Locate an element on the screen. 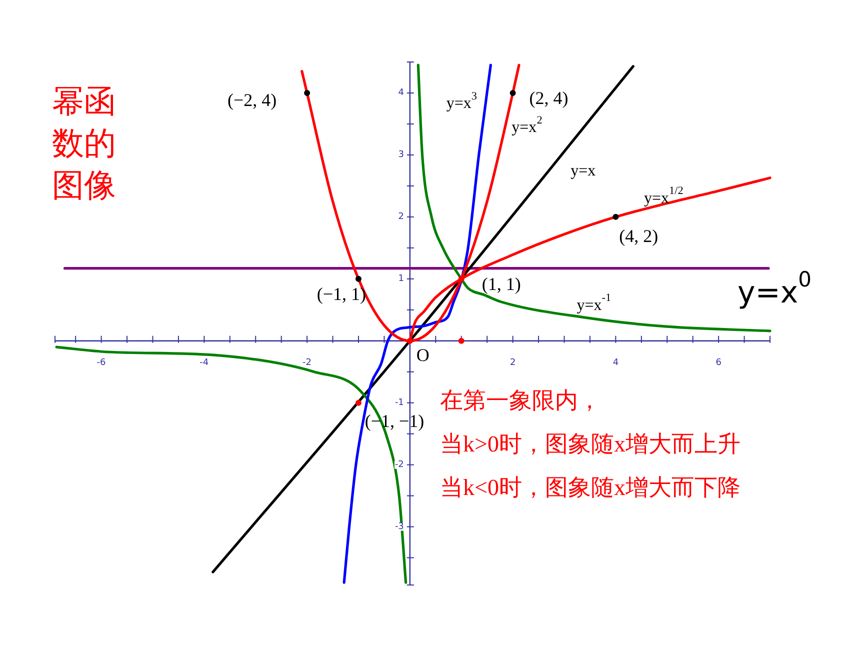 The image size is (860, 645). series-label: y=x$^{1/2}$ is located at coordinates (664, 195).